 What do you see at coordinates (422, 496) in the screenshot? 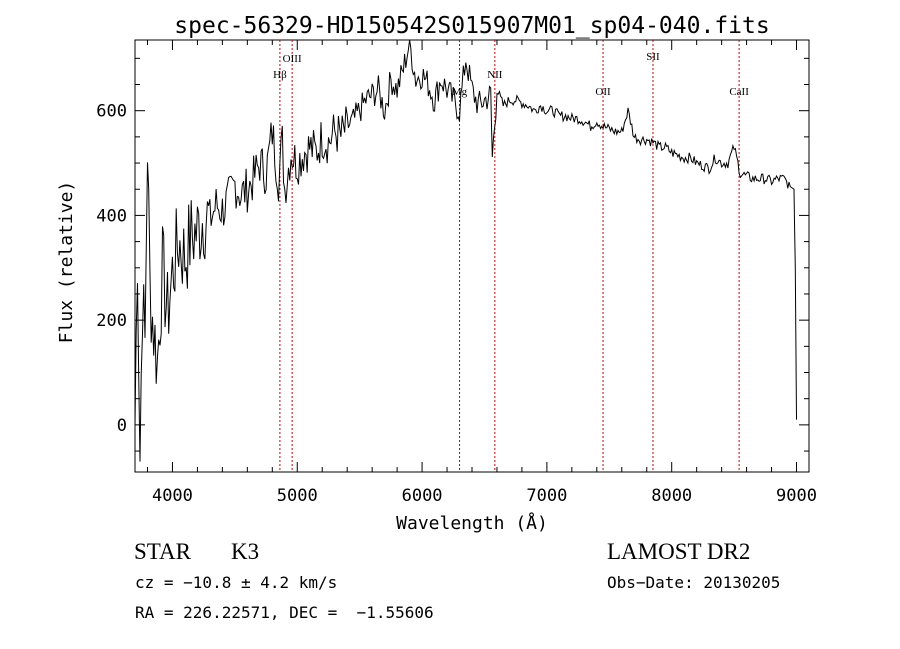
I see `x-tick-label: 6000` at bounding box center [422, 496].